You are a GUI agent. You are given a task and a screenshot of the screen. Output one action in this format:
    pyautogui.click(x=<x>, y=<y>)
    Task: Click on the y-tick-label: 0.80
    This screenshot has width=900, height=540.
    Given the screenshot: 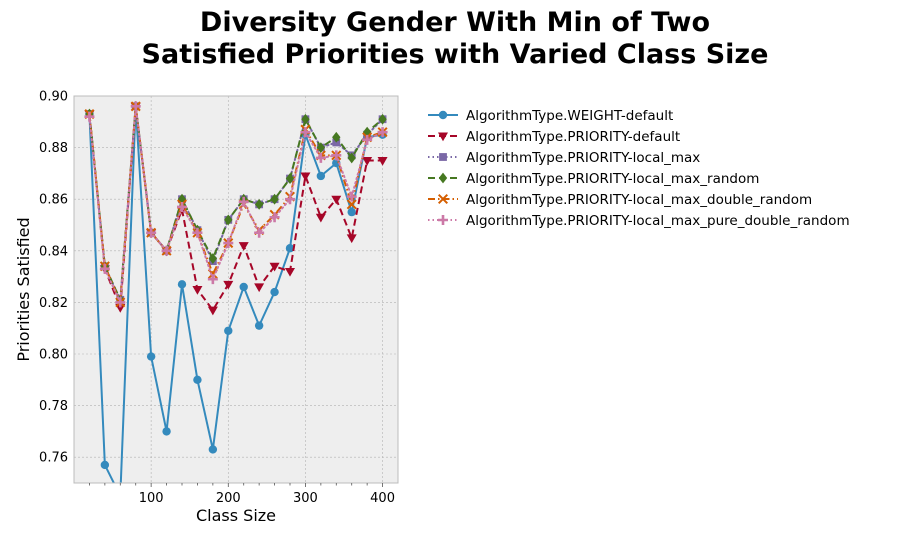 What is the action you would take?
    pyautogui.click(x=53, y=355)
    